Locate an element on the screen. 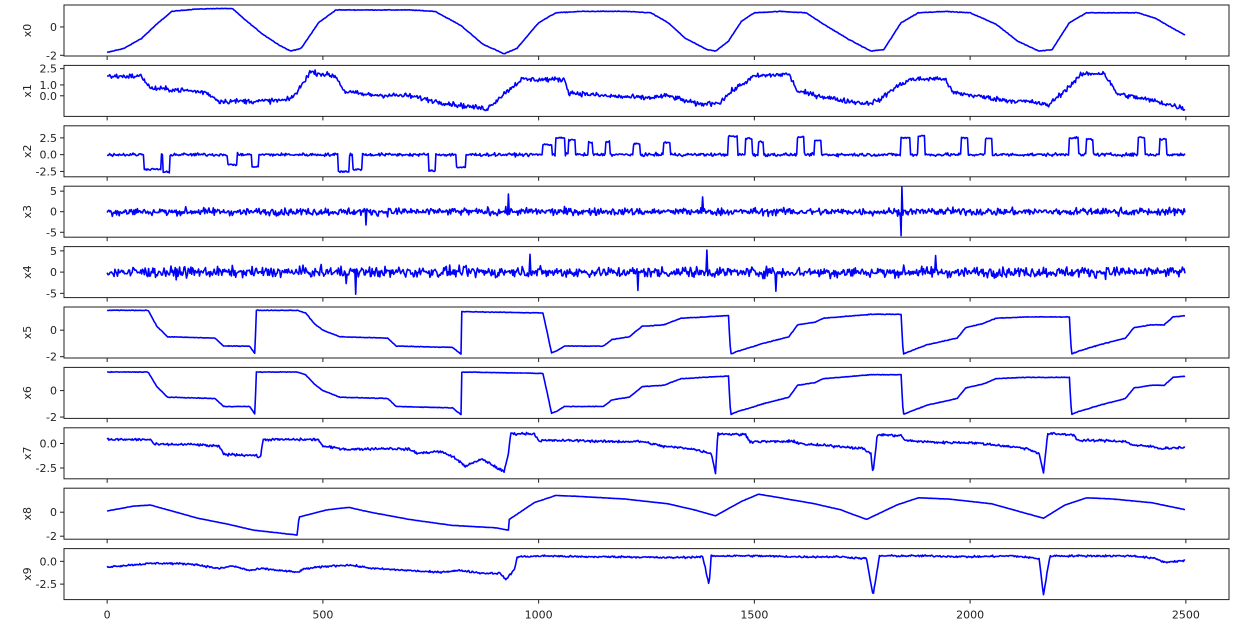 Image resolution: width=1243 pixels, height=633 pixels. series-line-x0 is located at coordinates (646, 31).